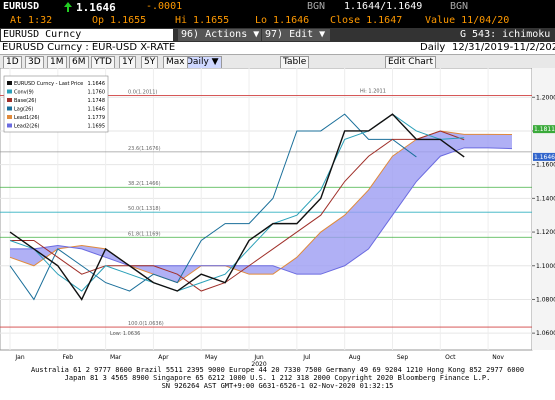 This screenshot has width=555, height=400. I want to click on value-date: Value 11/04/20, so click(467, 20).